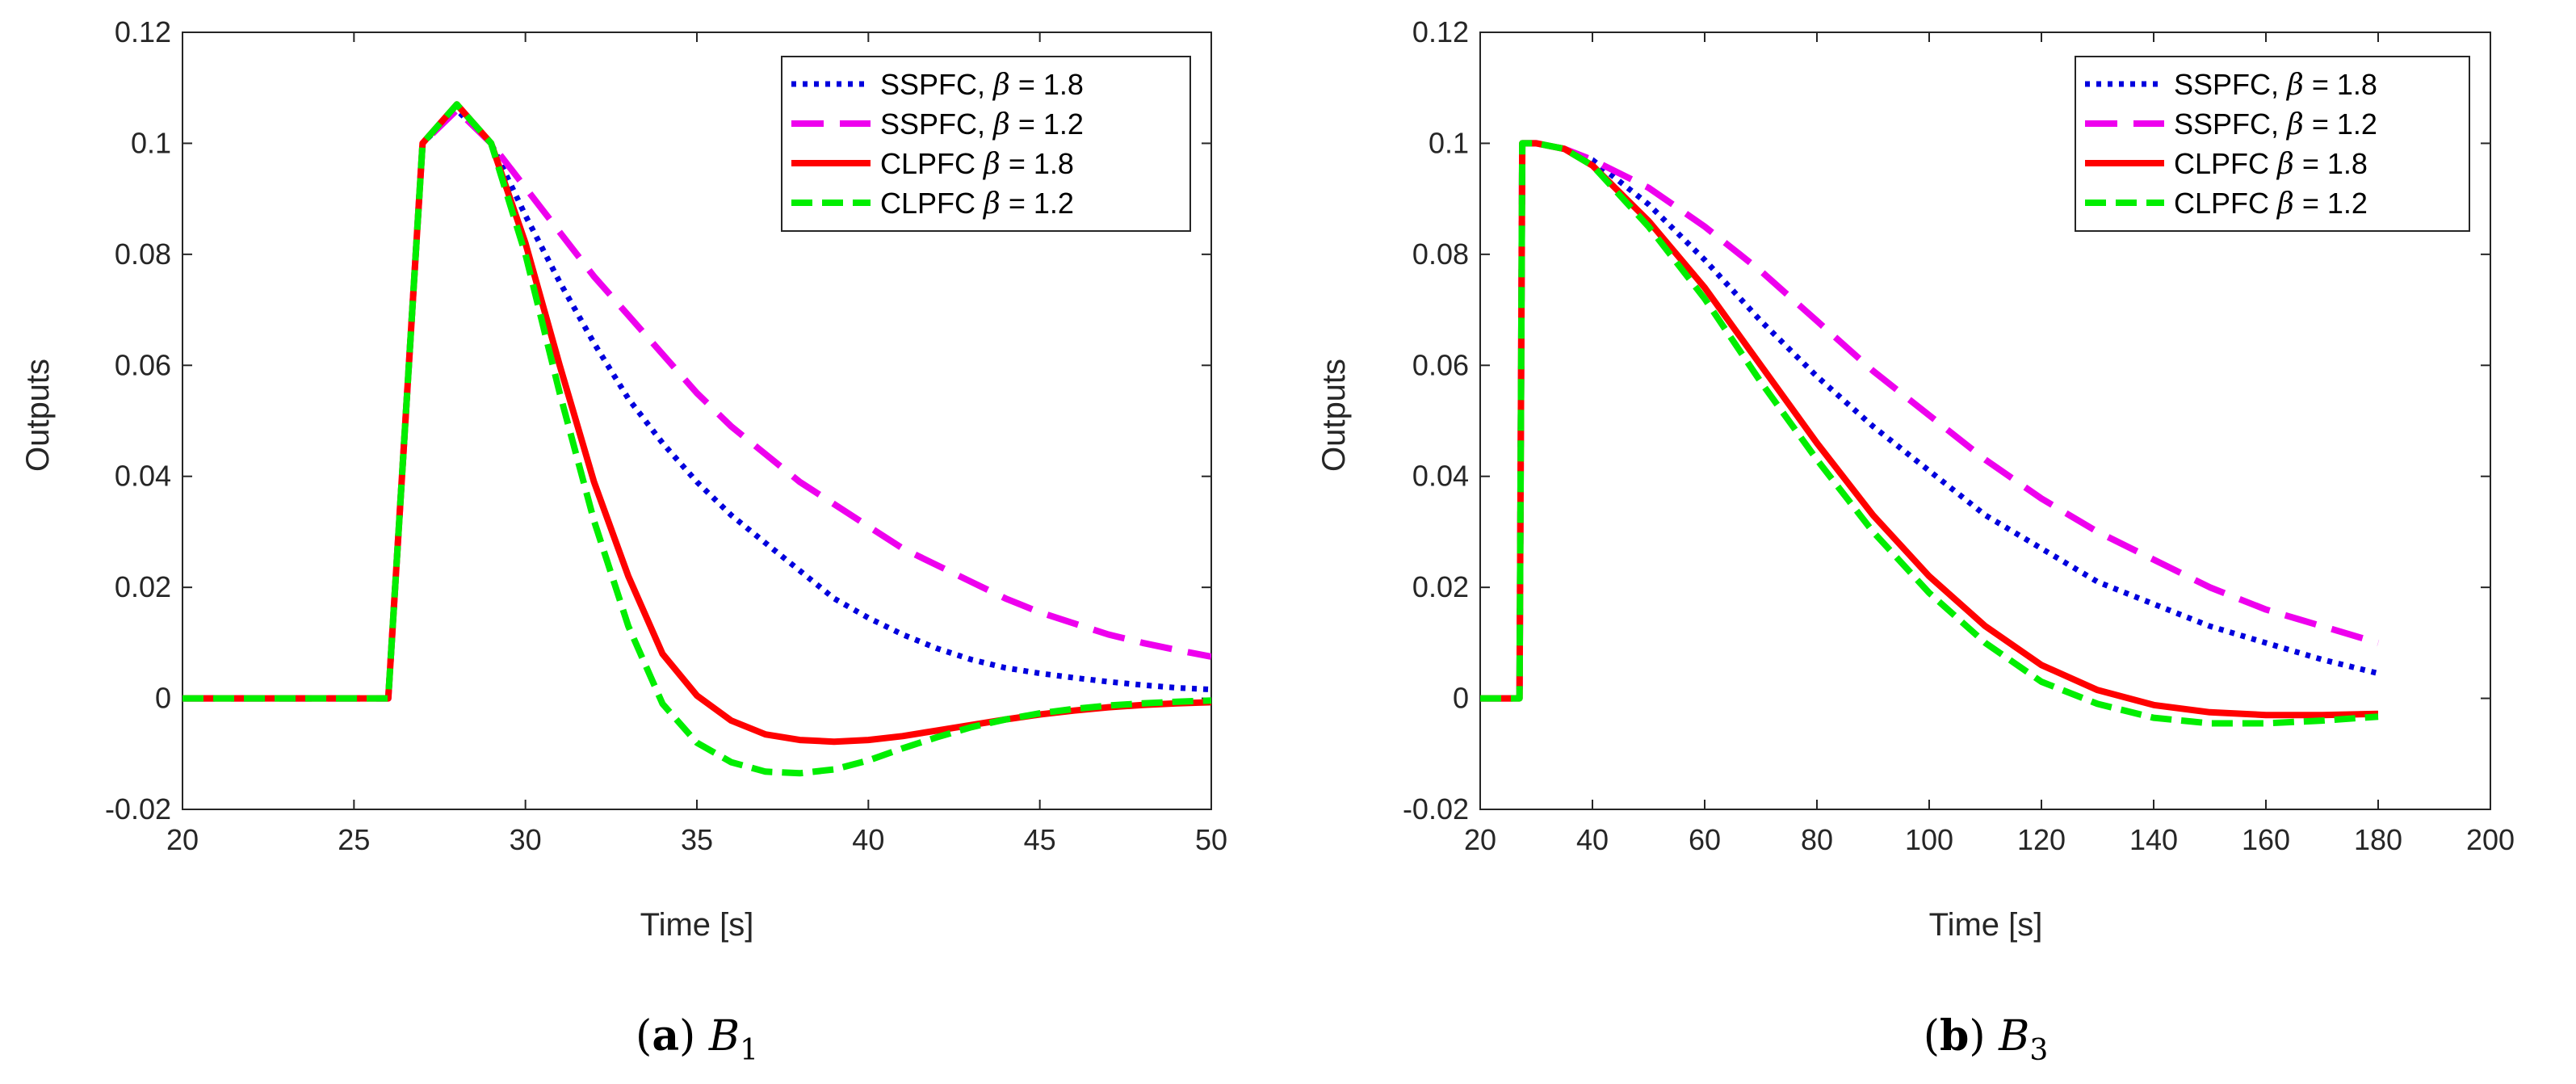  What do you see at coordinates (1592, 839) in the screenshot?
I see `panel-b-x-tick-label: 40` at bounding box center [1592, 839].